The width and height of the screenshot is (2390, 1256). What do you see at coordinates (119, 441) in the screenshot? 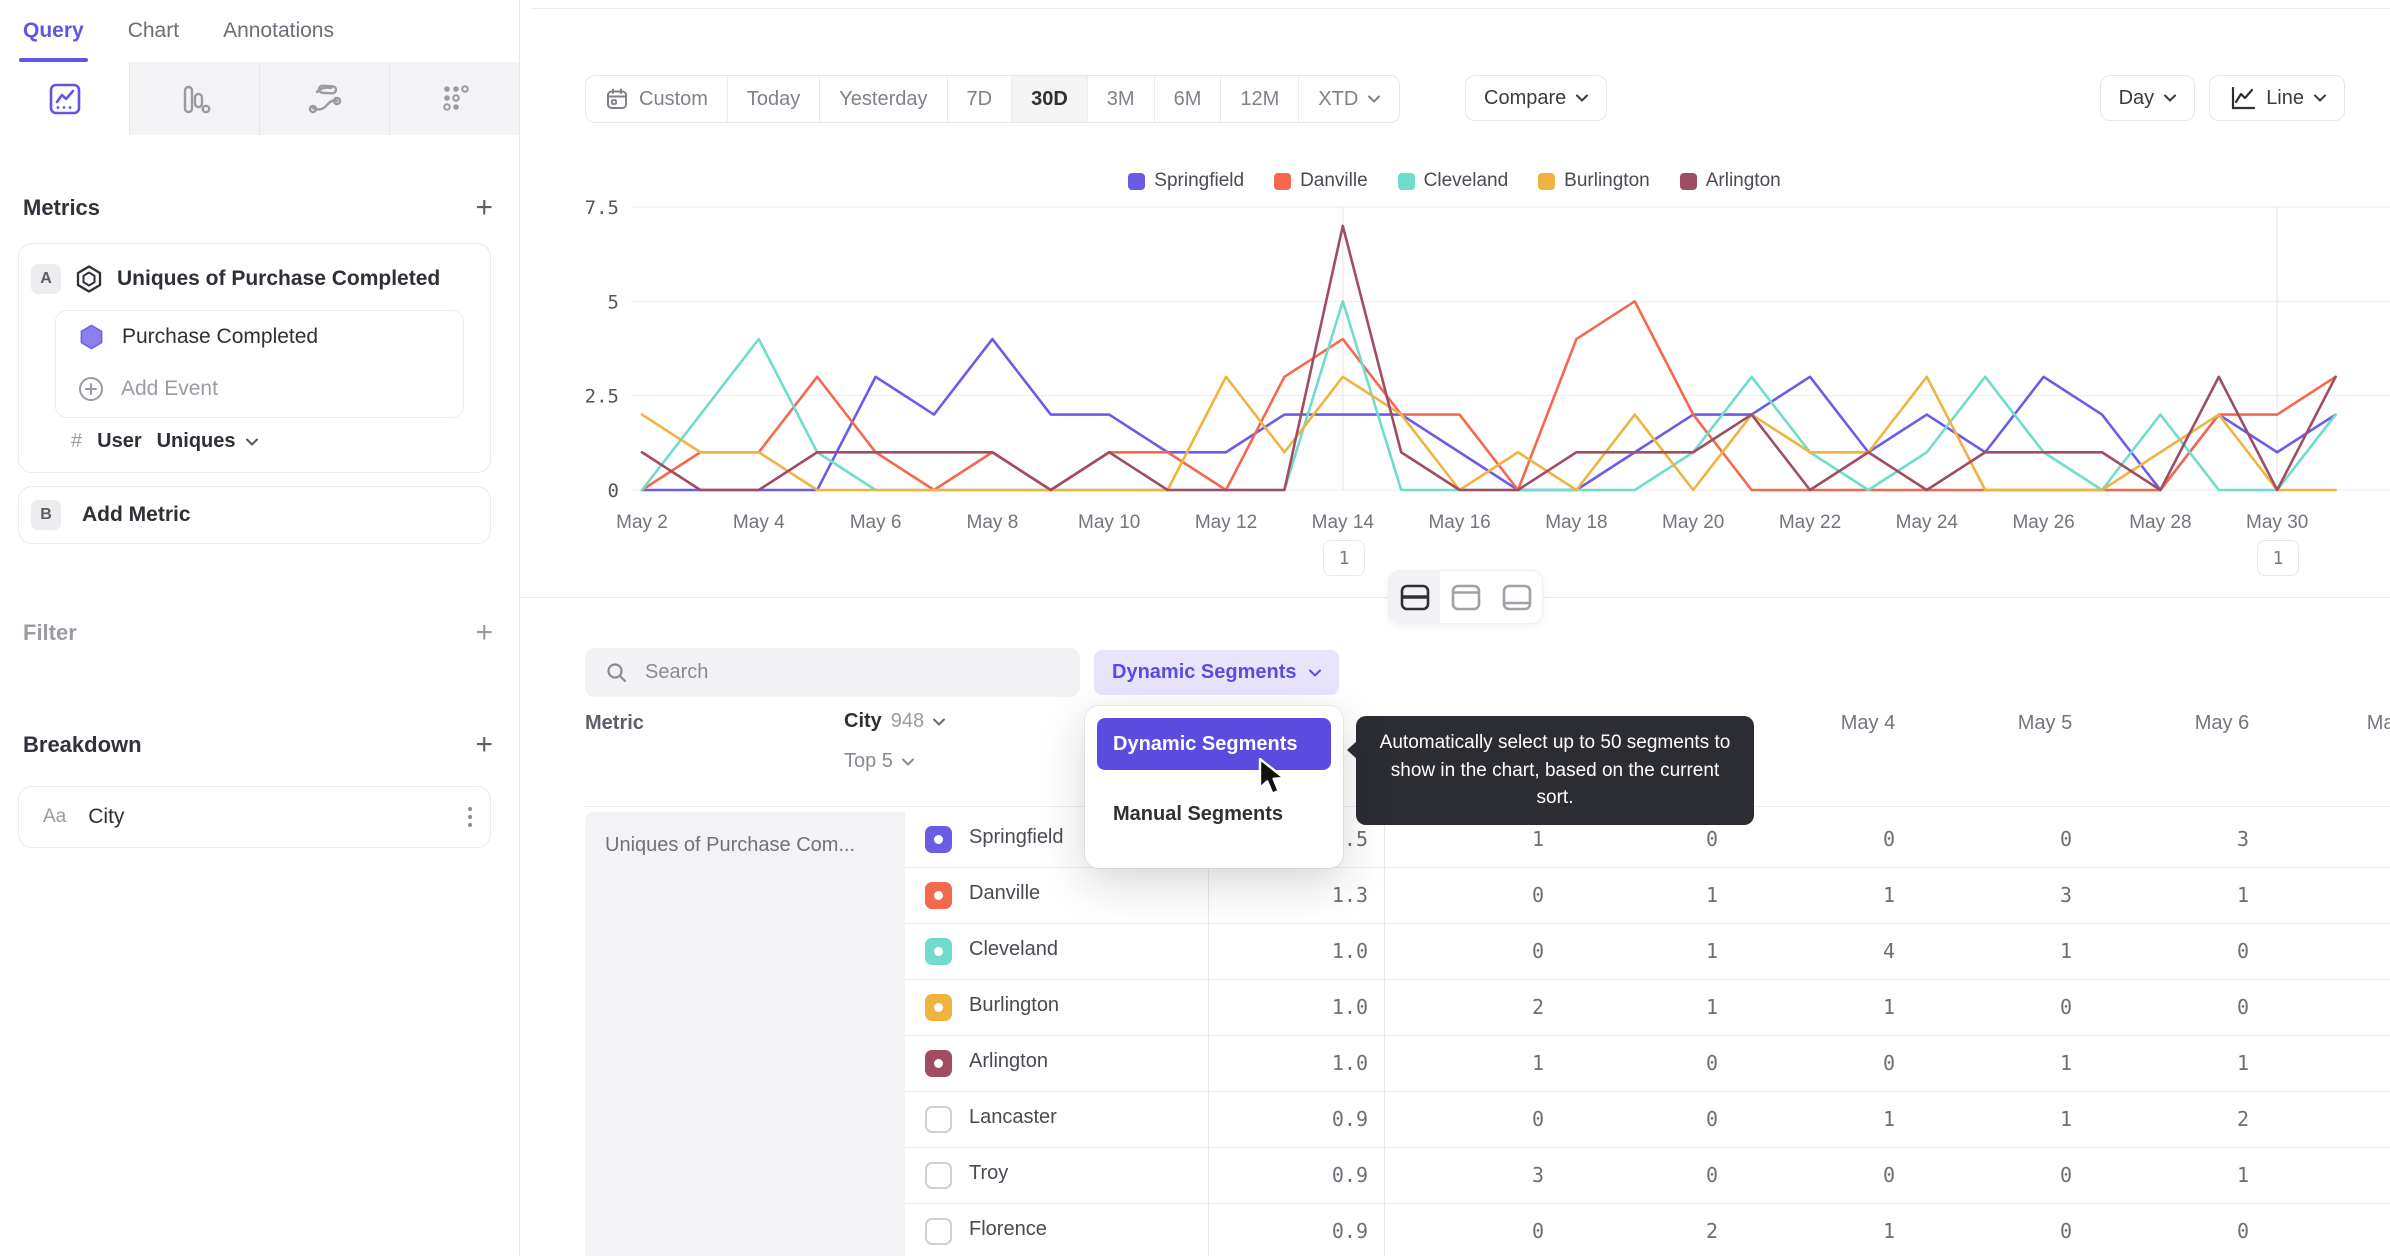
I see `measure-entity: User` at bounding box center [119, 441].